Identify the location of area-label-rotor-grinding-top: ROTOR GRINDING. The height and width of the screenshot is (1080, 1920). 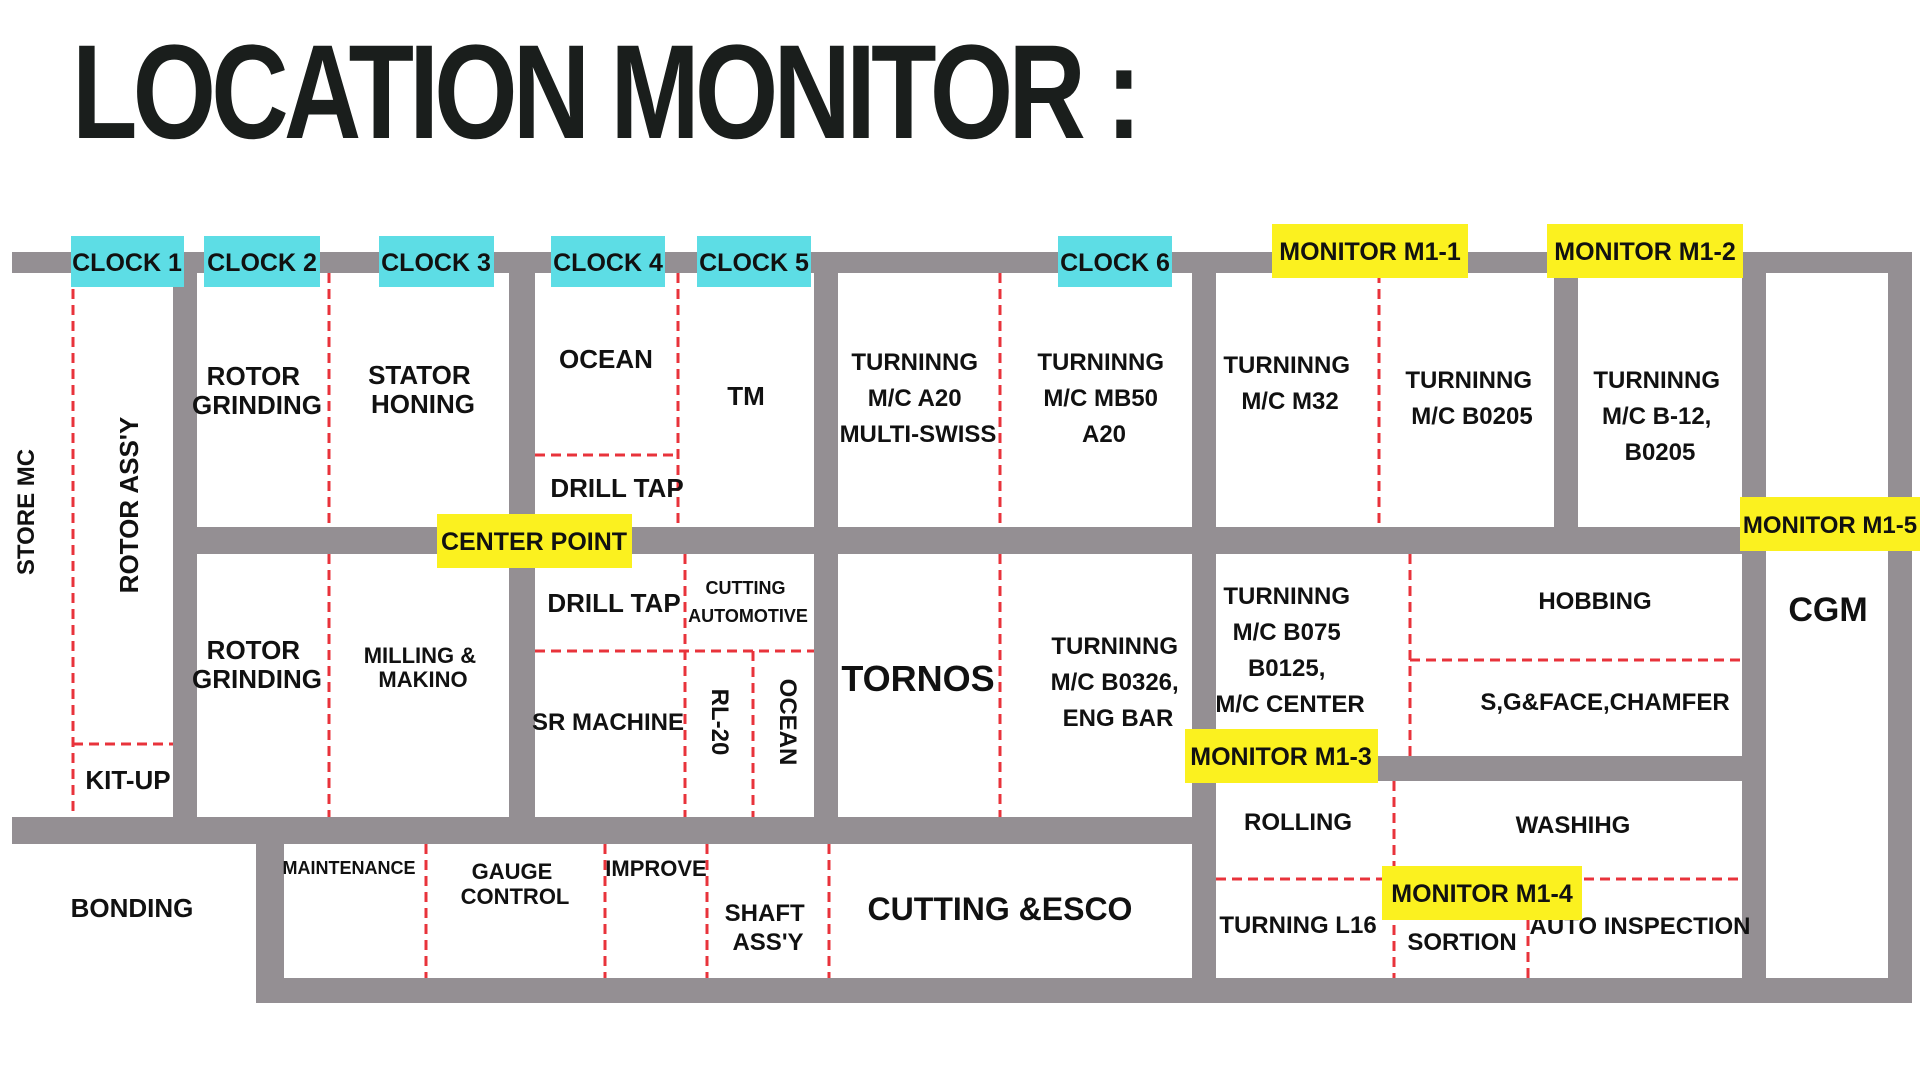
(257, 390).